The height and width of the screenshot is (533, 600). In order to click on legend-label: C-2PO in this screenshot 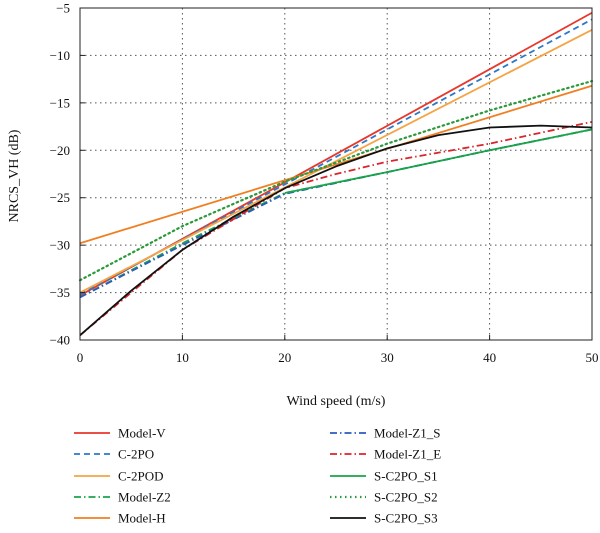, I will do `click(136, 454)`.